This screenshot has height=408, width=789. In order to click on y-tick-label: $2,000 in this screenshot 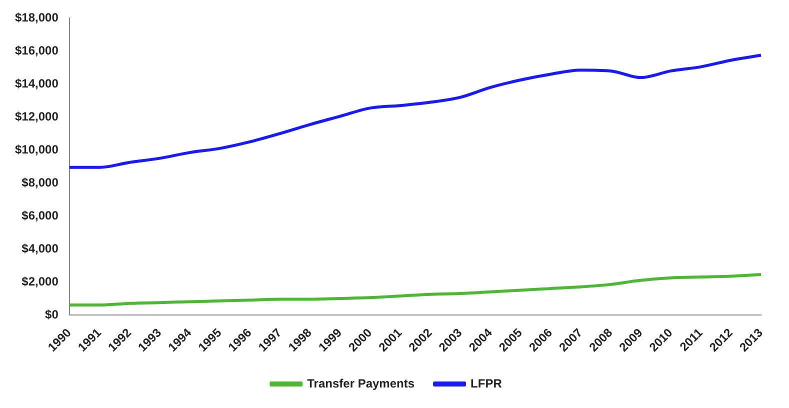, I will do `click(40, 281)`.